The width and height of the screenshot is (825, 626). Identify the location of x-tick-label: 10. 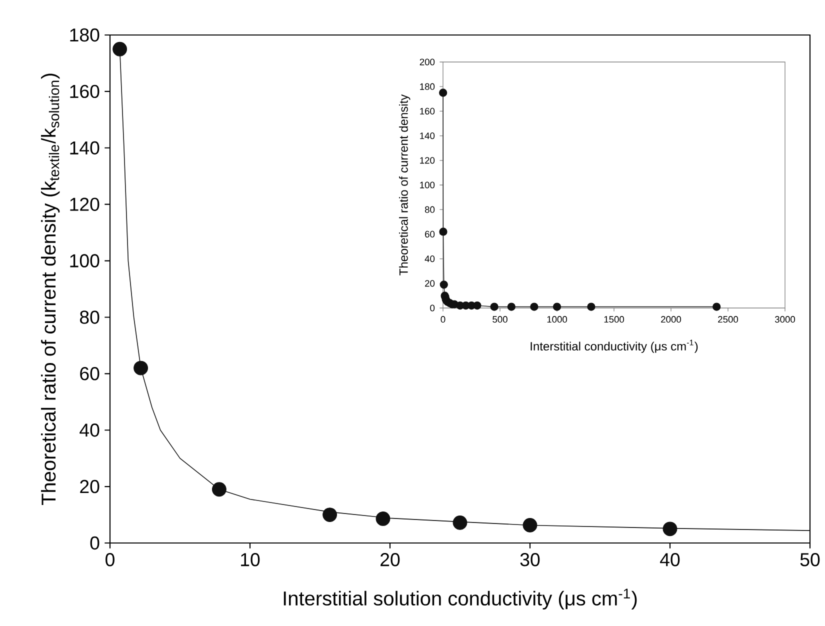
(250, 559).